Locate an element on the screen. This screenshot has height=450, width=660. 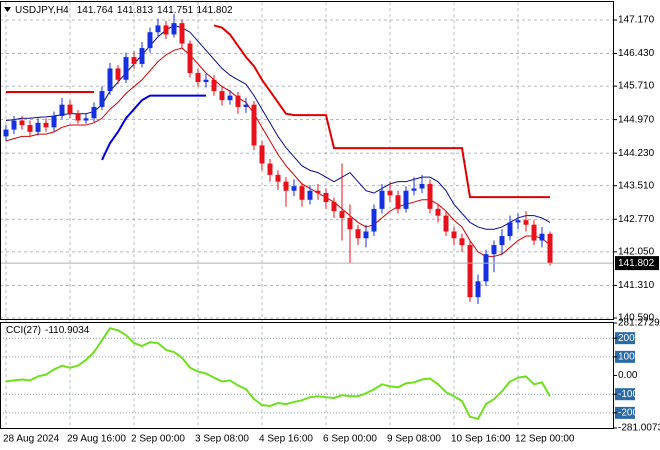
header-open: 141.764 is located at coordinates (95, 10).